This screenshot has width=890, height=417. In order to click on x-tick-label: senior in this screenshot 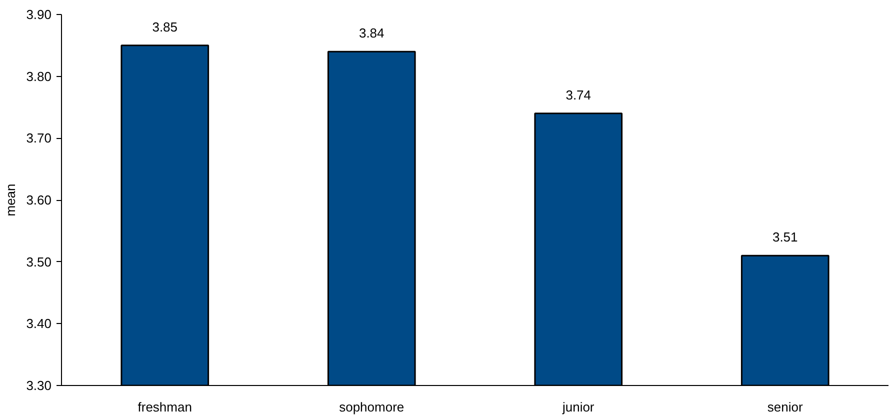, I will do `click(785, 407)`.